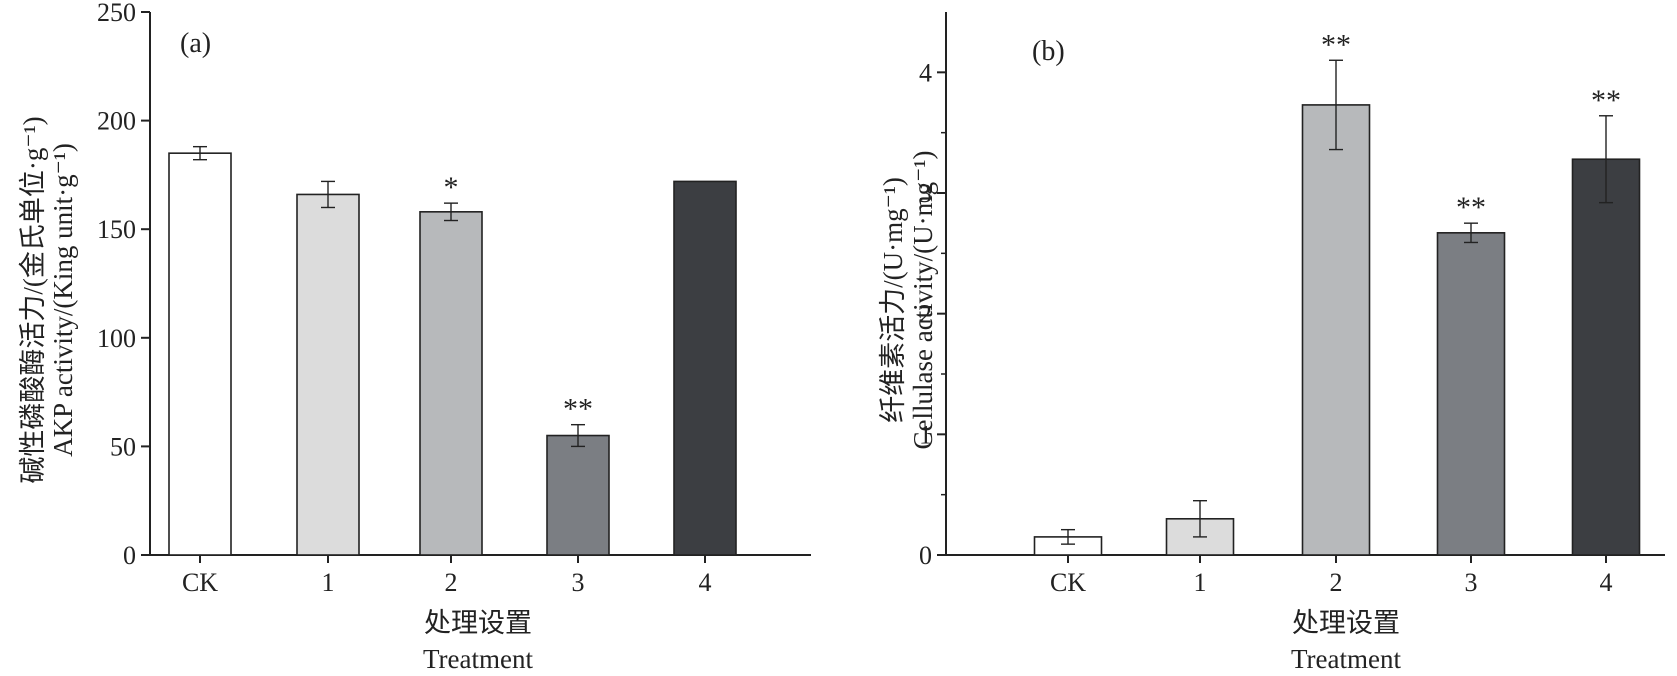  Describe the element at coordinates (451, 187) in the screenshot. I see `panel-a-significance-mark: *` at that location.